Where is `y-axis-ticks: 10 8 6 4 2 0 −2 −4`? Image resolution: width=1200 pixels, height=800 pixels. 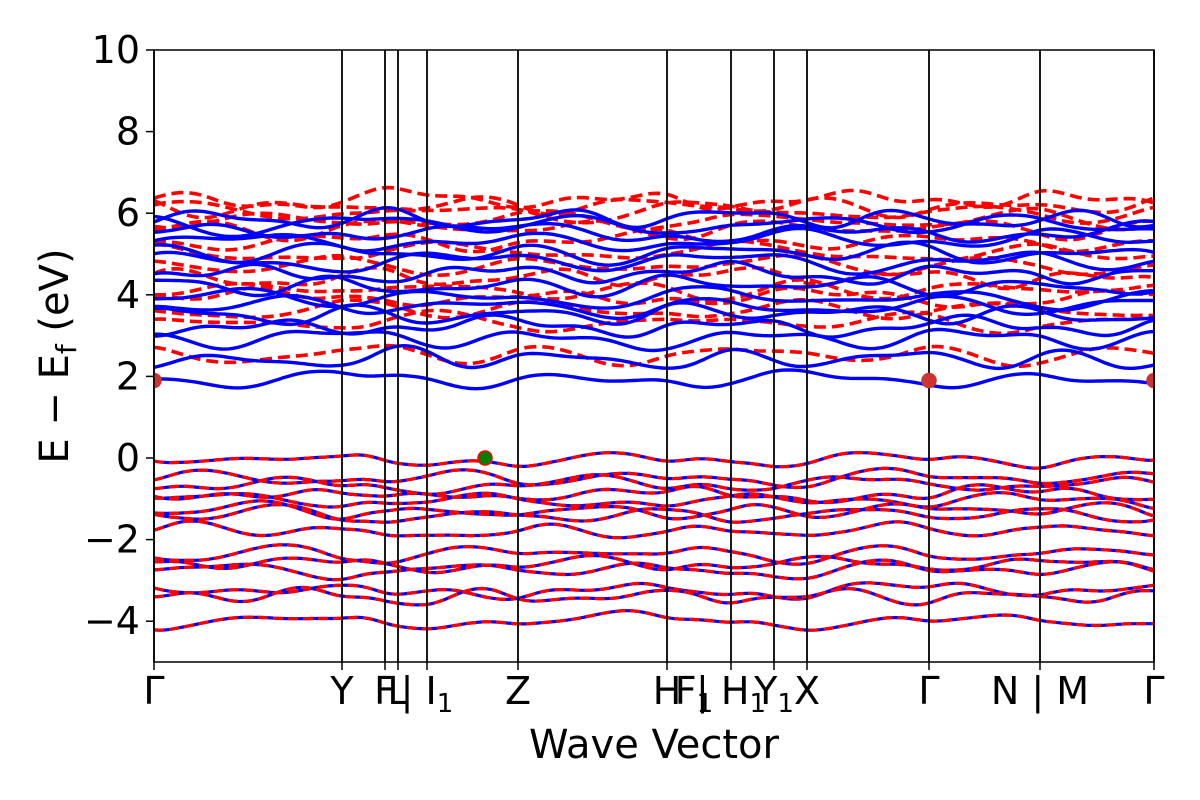 y-axis-ticks: 10 8 6 4 2 0 −2 −4 is located at coordinates (119, 335).